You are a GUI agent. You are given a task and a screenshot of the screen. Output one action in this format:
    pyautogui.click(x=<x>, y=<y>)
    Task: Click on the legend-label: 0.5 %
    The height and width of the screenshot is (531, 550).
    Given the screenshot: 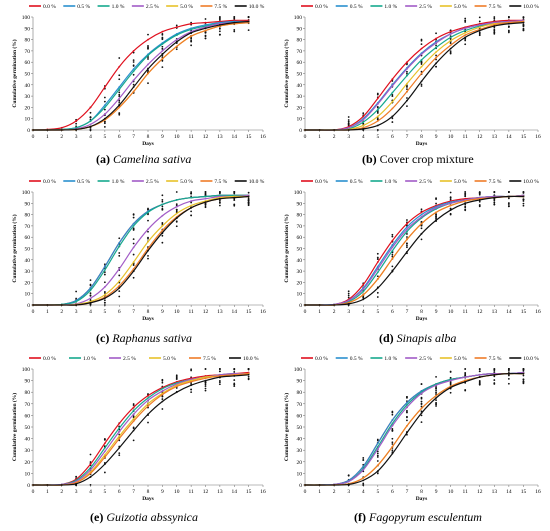 What is the action you would take?
    pyautogui.click(x=356, y=182)
    